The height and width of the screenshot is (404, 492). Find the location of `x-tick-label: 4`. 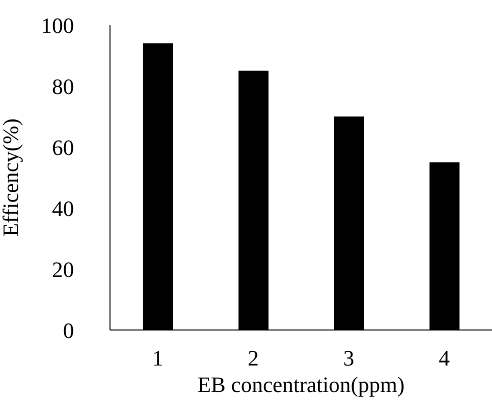

x-tick-label: 4 is located at coordinates (444, 358).